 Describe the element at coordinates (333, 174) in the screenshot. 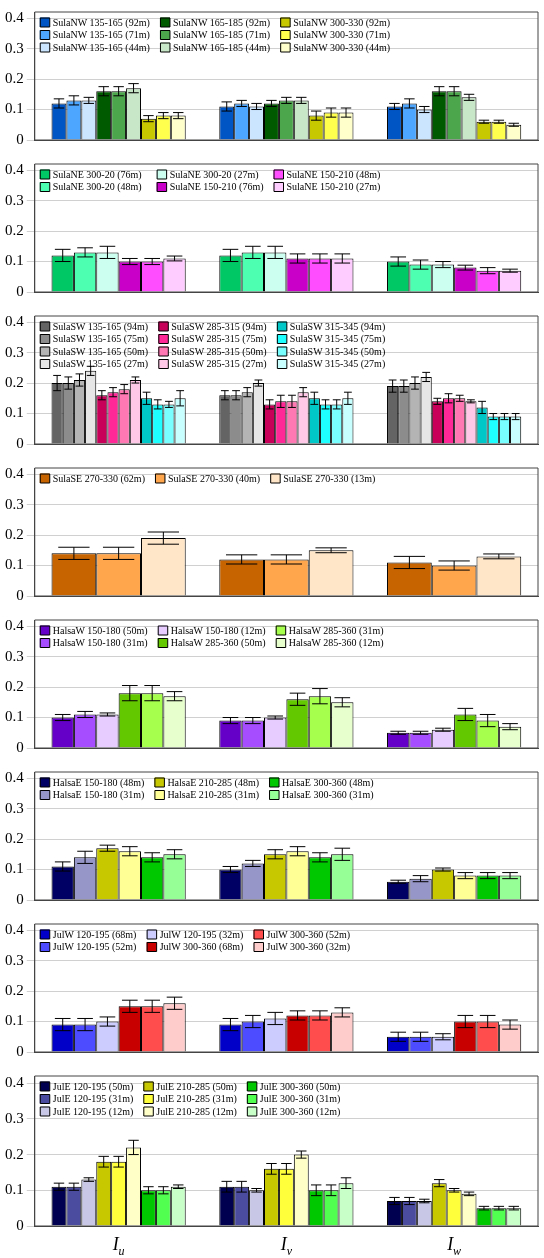

I see `legend-label: SulaNE 150-210 (48m)` at that location.